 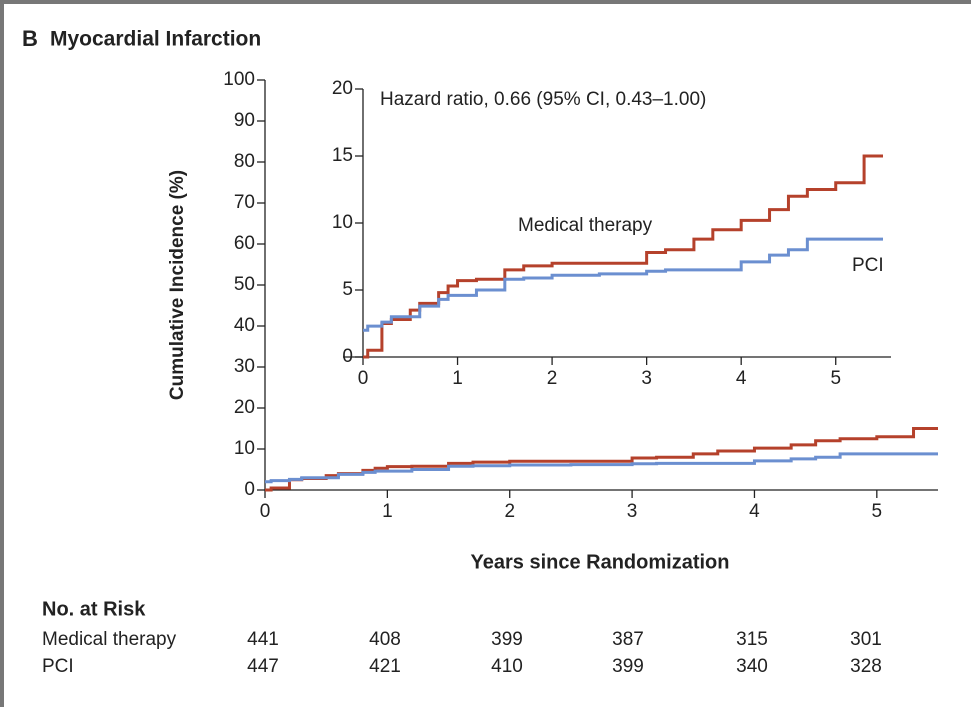 What do you see at coordinates (385, 639) in the screenshot?
I see `risk-value: 408` at bounding box center [385, 639].